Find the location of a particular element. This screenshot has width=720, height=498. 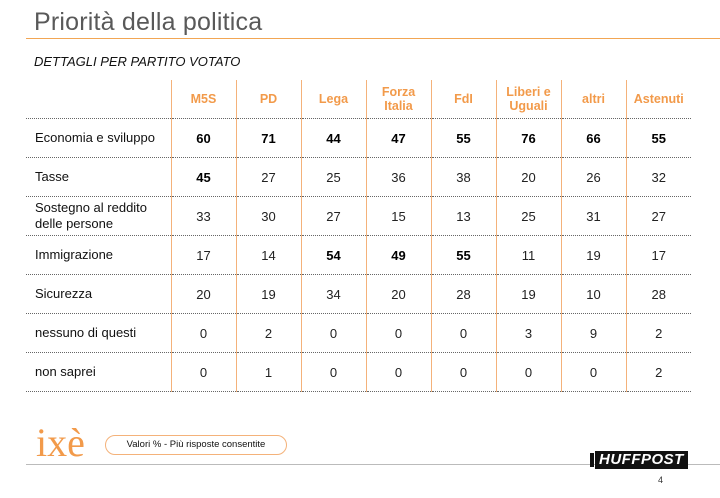

table-row: Tasse 45 27 25 36 38 20 26 32 is located at coordinates (358, 177).